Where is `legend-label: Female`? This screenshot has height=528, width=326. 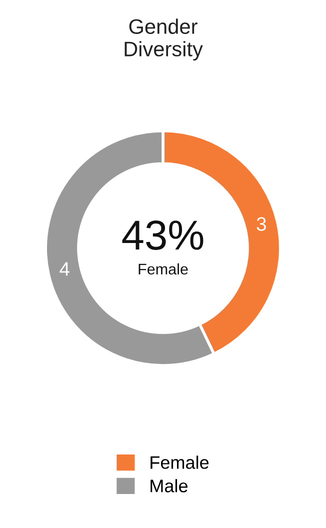
legend-label: Female is located at coordinates (179, 462).